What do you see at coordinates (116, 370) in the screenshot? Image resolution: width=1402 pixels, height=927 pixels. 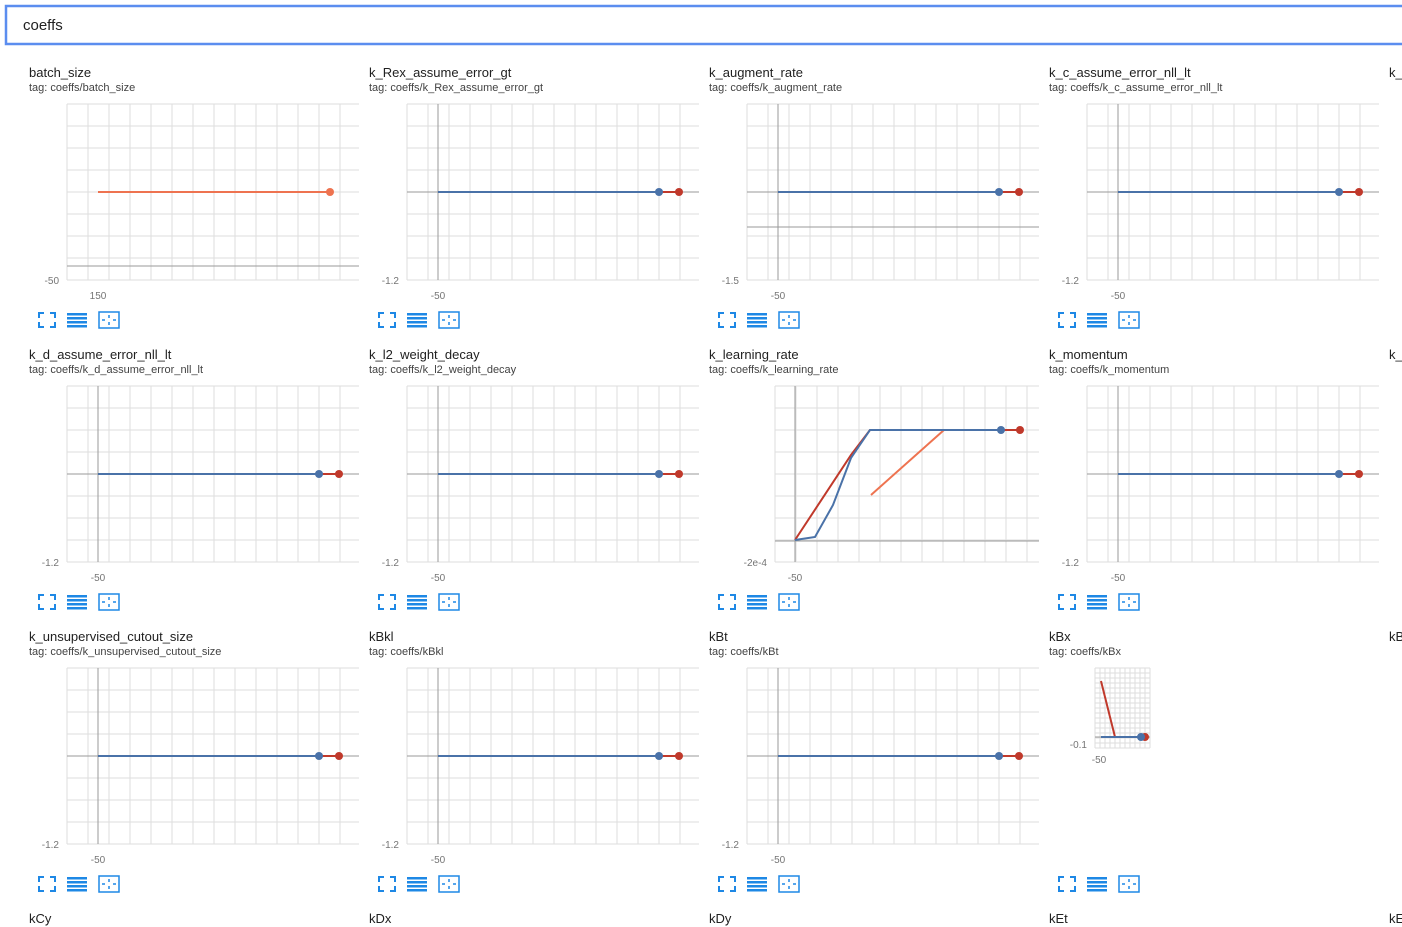 I see `card-tag: tag: coeffs/k_d_assume_error_nll_lt` at bounding box center [116, 370].